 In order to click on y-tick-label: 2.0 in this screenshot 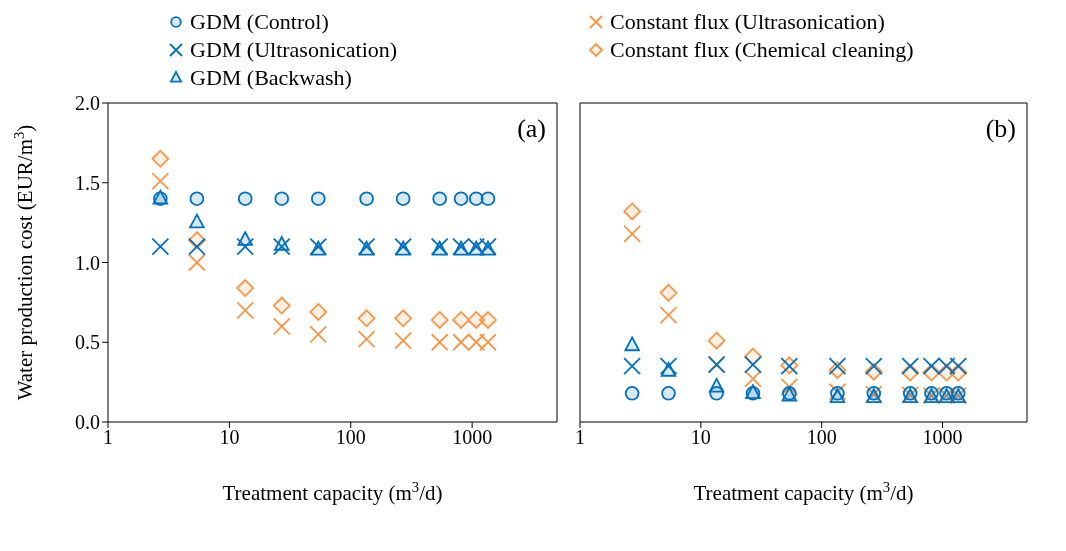, I will do `click(87, 103)`.